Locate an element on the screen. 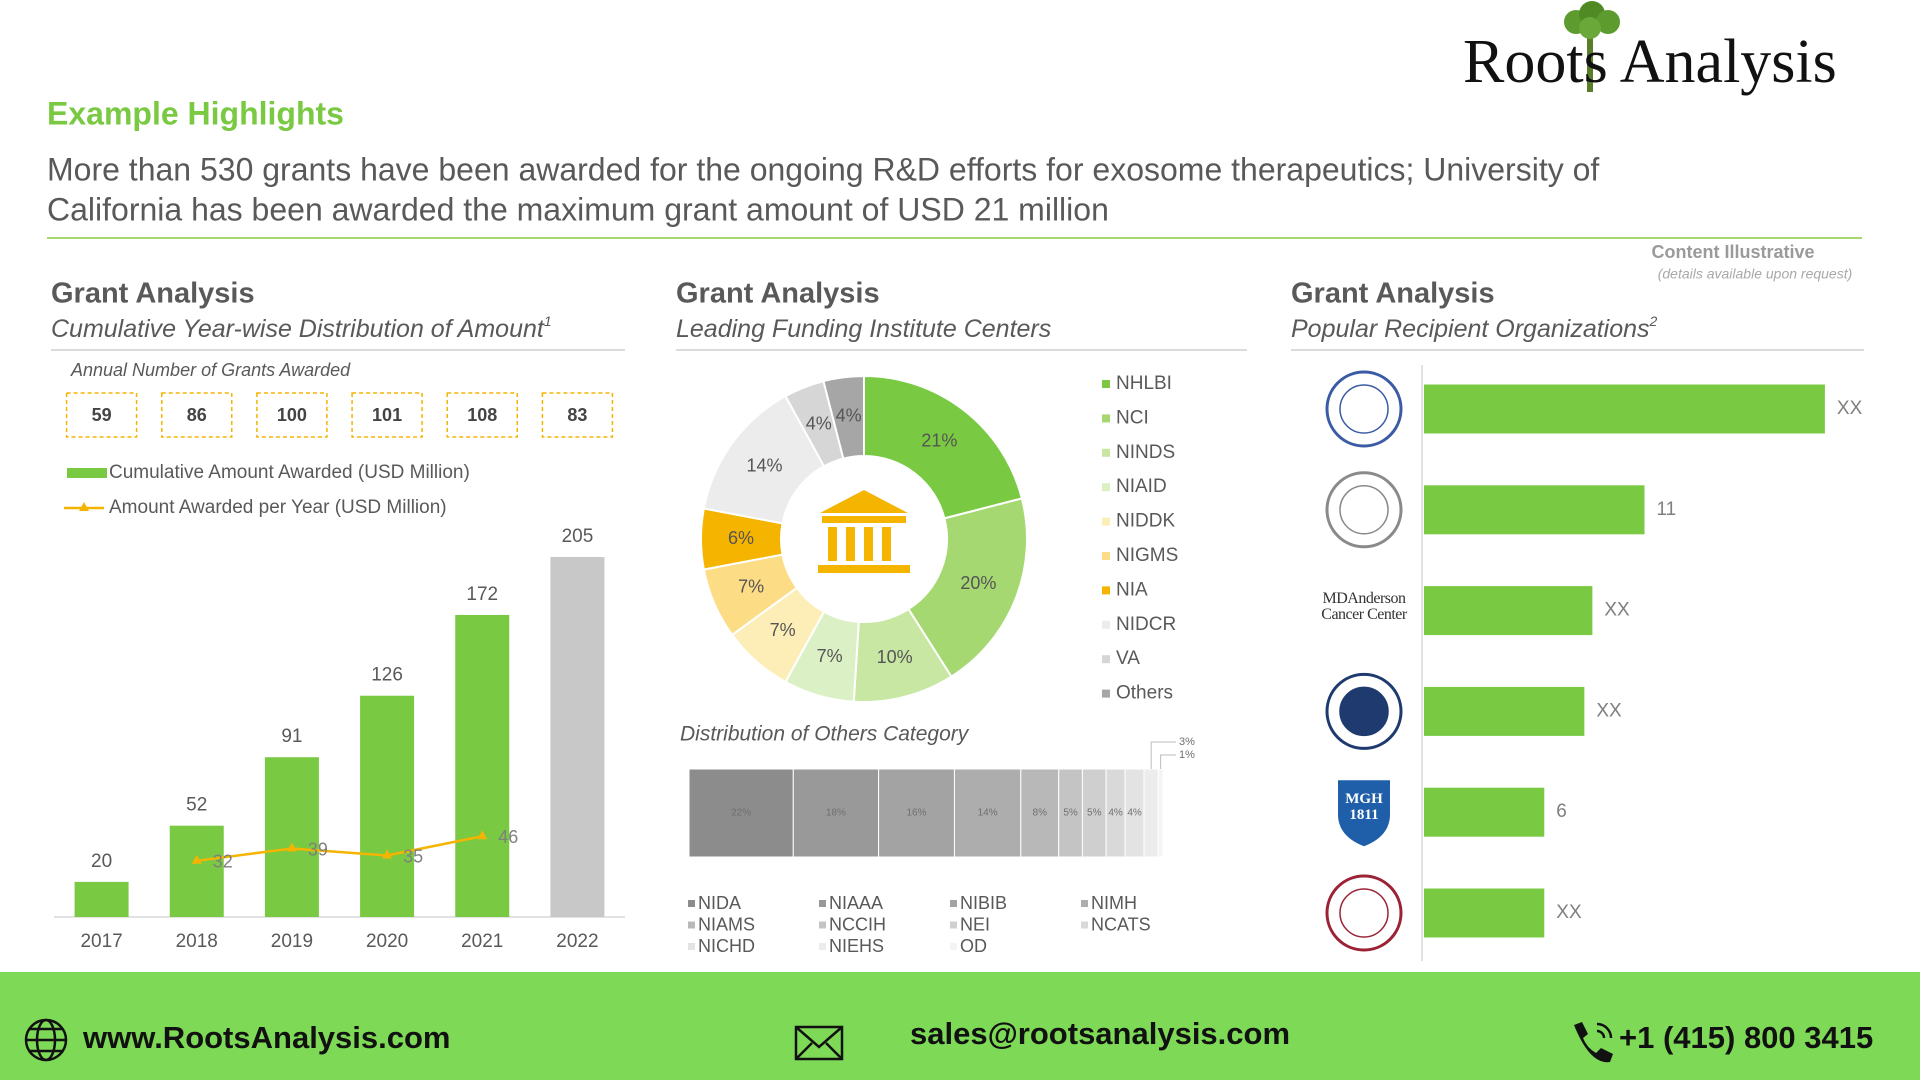  x-tick-label: 2018 is located at coordinates (197, 941).